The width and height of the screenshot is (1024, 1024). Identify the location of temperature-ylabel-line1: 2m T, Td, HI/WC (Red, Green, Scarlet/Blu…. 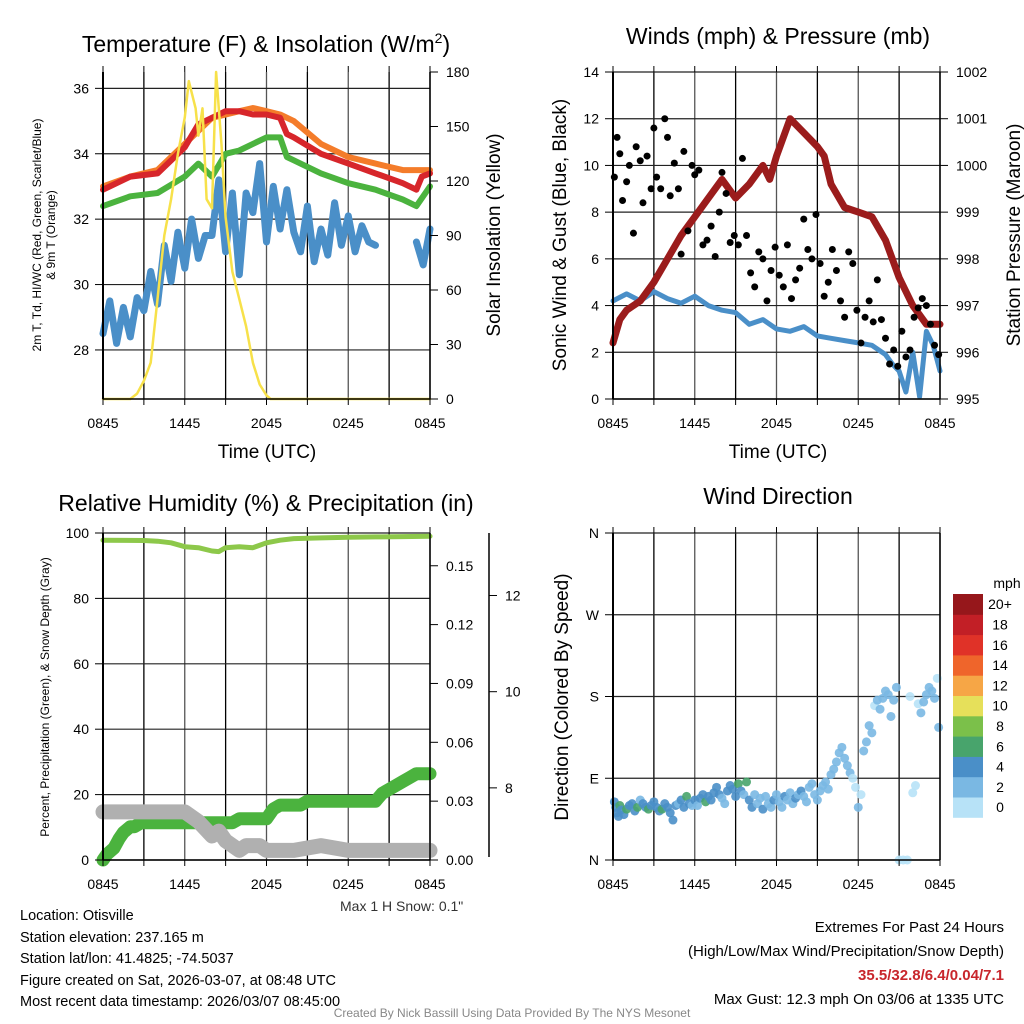
(37, 235).